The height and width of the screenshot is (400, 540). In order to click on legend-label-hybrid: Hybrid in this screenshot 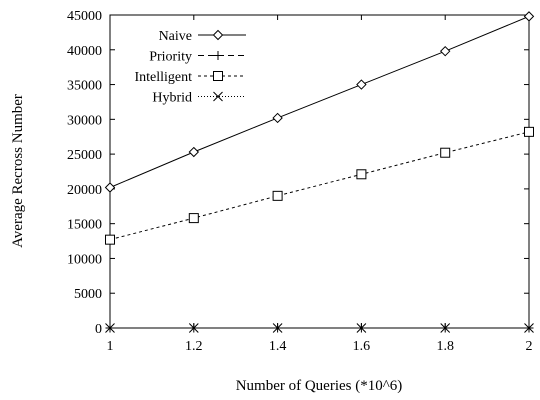, I will do `click(172, 98)`.